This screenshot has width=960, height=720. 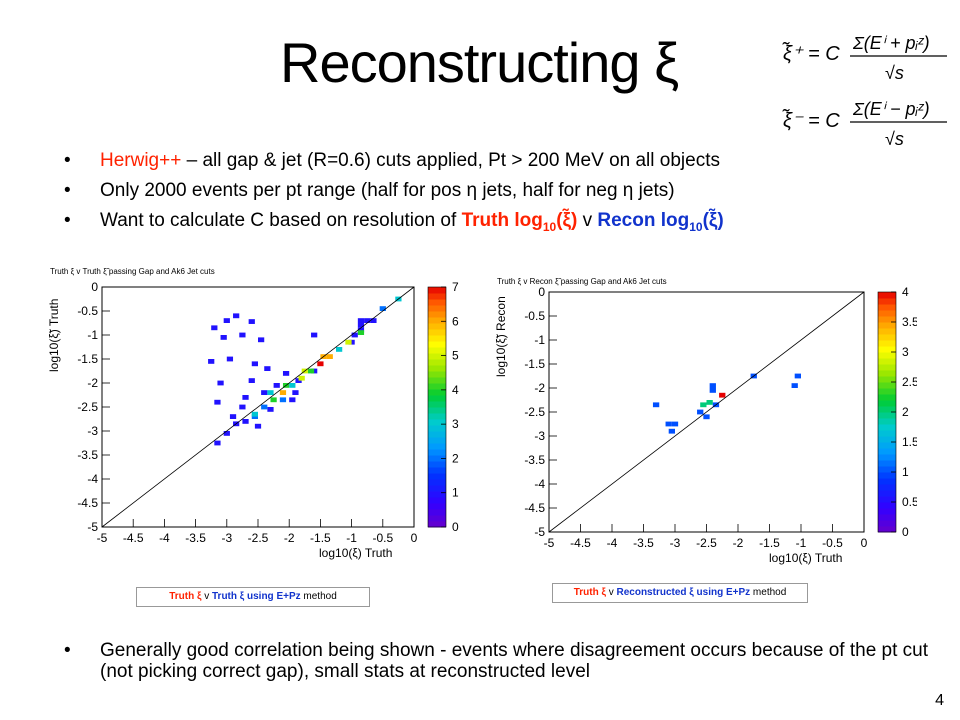 What do you see at coordinates (92, 383) in the screenshot?
I see `y-tick-label: -2` at bounding box center [92, 383].